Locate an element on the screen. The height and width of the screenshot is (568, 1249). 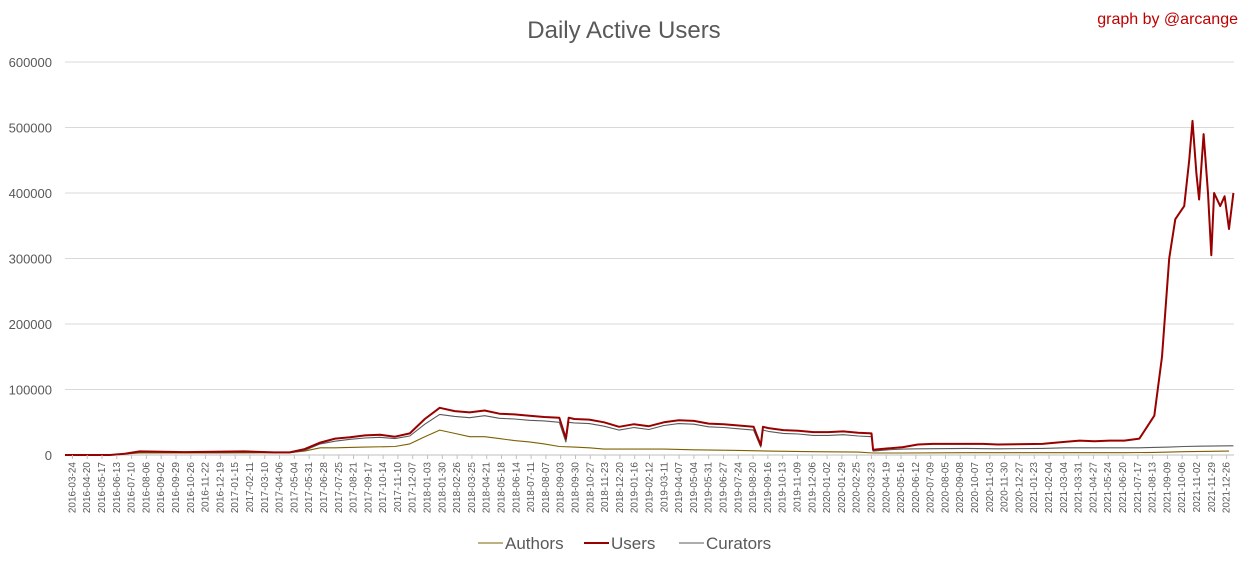
x-tick-label: 2016-06-13 is located at coordinates (117, 488).